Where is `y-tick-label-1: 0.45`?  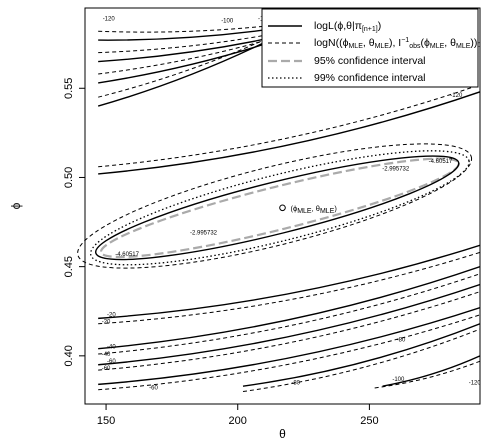 y-tick-label-1: 0.45 is located at coordinates (69, 266).